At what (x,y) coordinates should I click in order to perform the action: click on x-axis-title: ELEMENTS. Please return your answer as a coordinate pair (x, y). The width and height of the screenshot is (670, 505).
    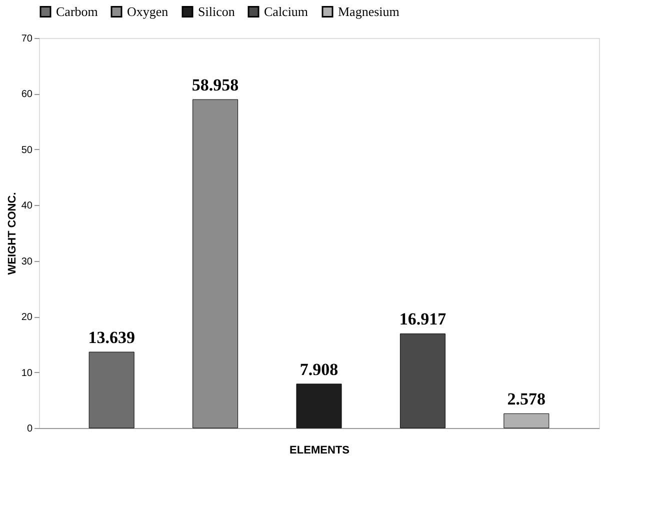
    Looking at the image, I should click on (320, 450).